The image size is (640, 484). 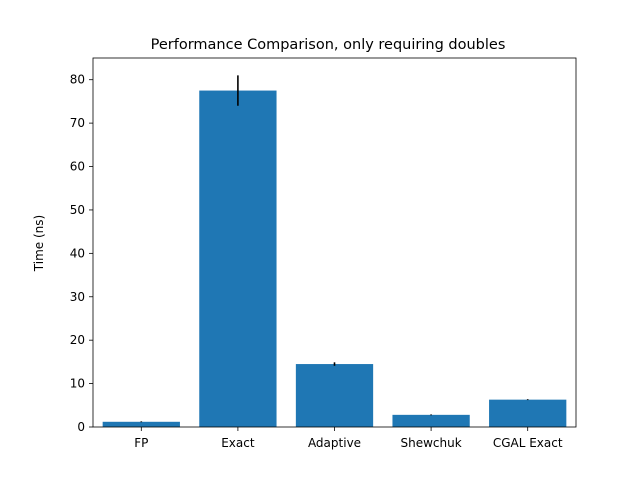 I want to click on x-tick-label: Shewchuk, so click(x=431, y=443).